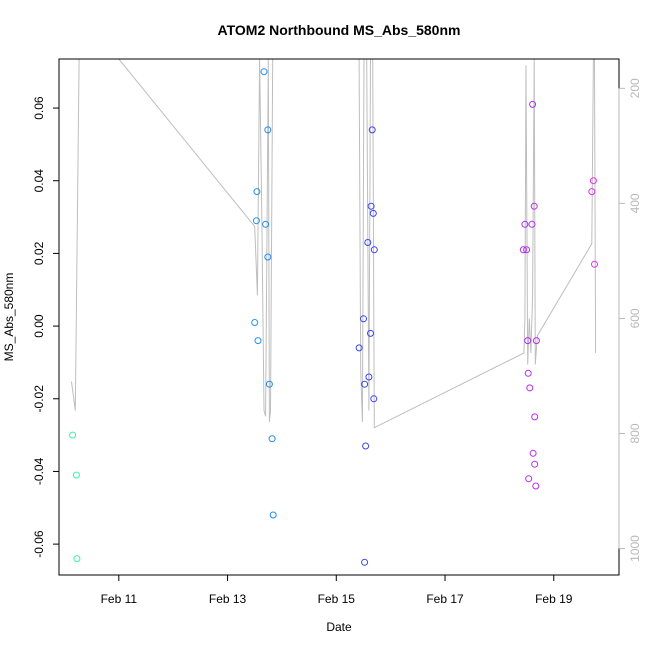 The width and height of the screenshot is (650, 650). What do you see at coordinates (635, 433) in the screenshot?
I see `right-y-tick-label: 800` at bounding box center [635, 433].